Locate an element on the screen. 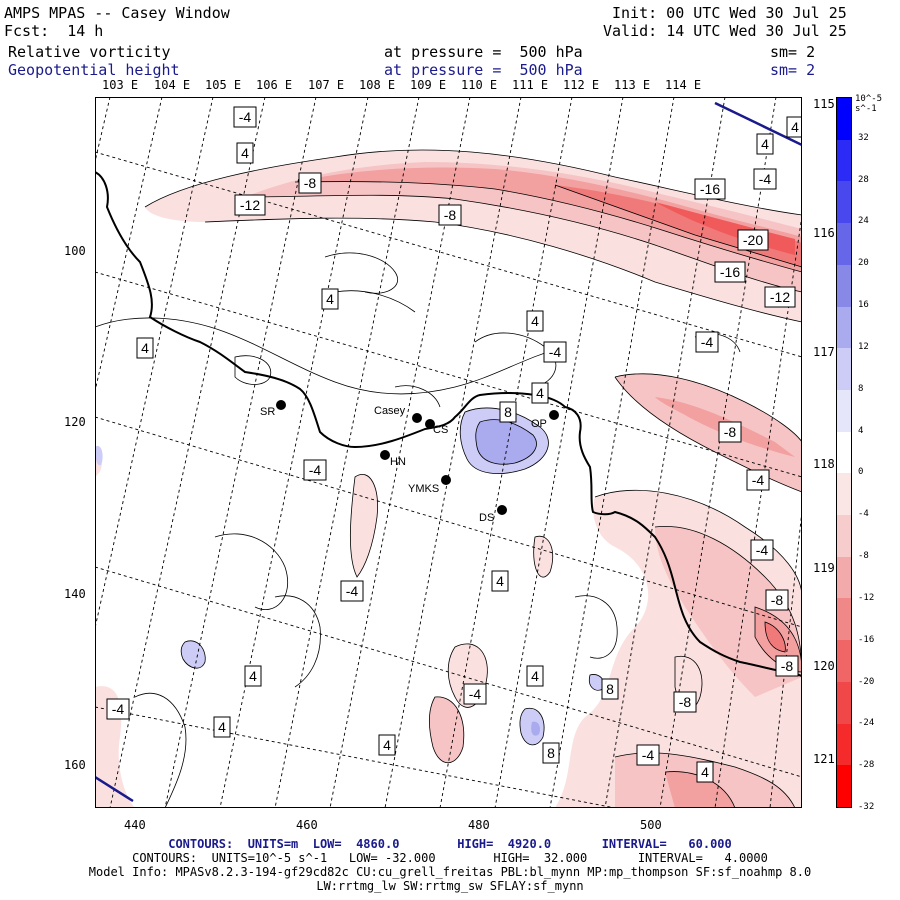 The width and height of the screenshot is (900, 900). x-tick-label: 440 is located at coordinates (135, 825).